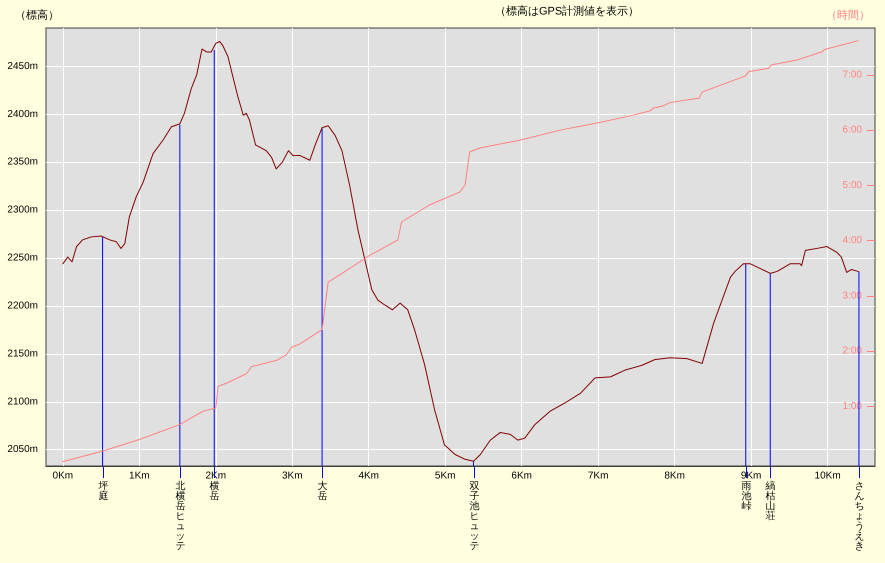 This screenshot has height=563, width=885. Describe the element at coordinates (859, 516) in the screenshot. I see `text: さんちょうえき` at that location.